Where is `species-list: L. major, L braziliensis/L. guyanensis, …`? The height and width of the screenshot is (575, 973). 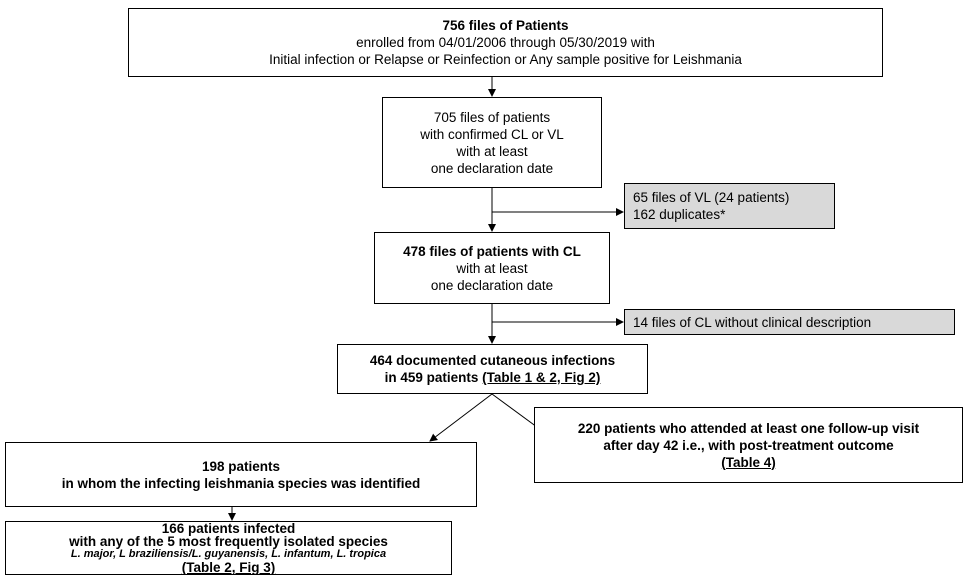
species-list: L. major, L braziliensis/L. guyanensis, … is located at coordinates (228, 554).